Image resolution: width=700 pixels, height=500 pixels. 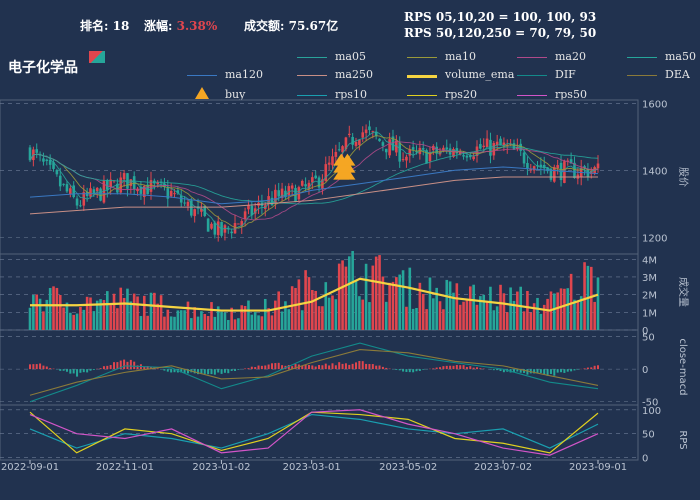 What do you see at coordinates (197, 26) in the screenshot?
I see `change-value: 3.38%` at bounding box center [197, 26].